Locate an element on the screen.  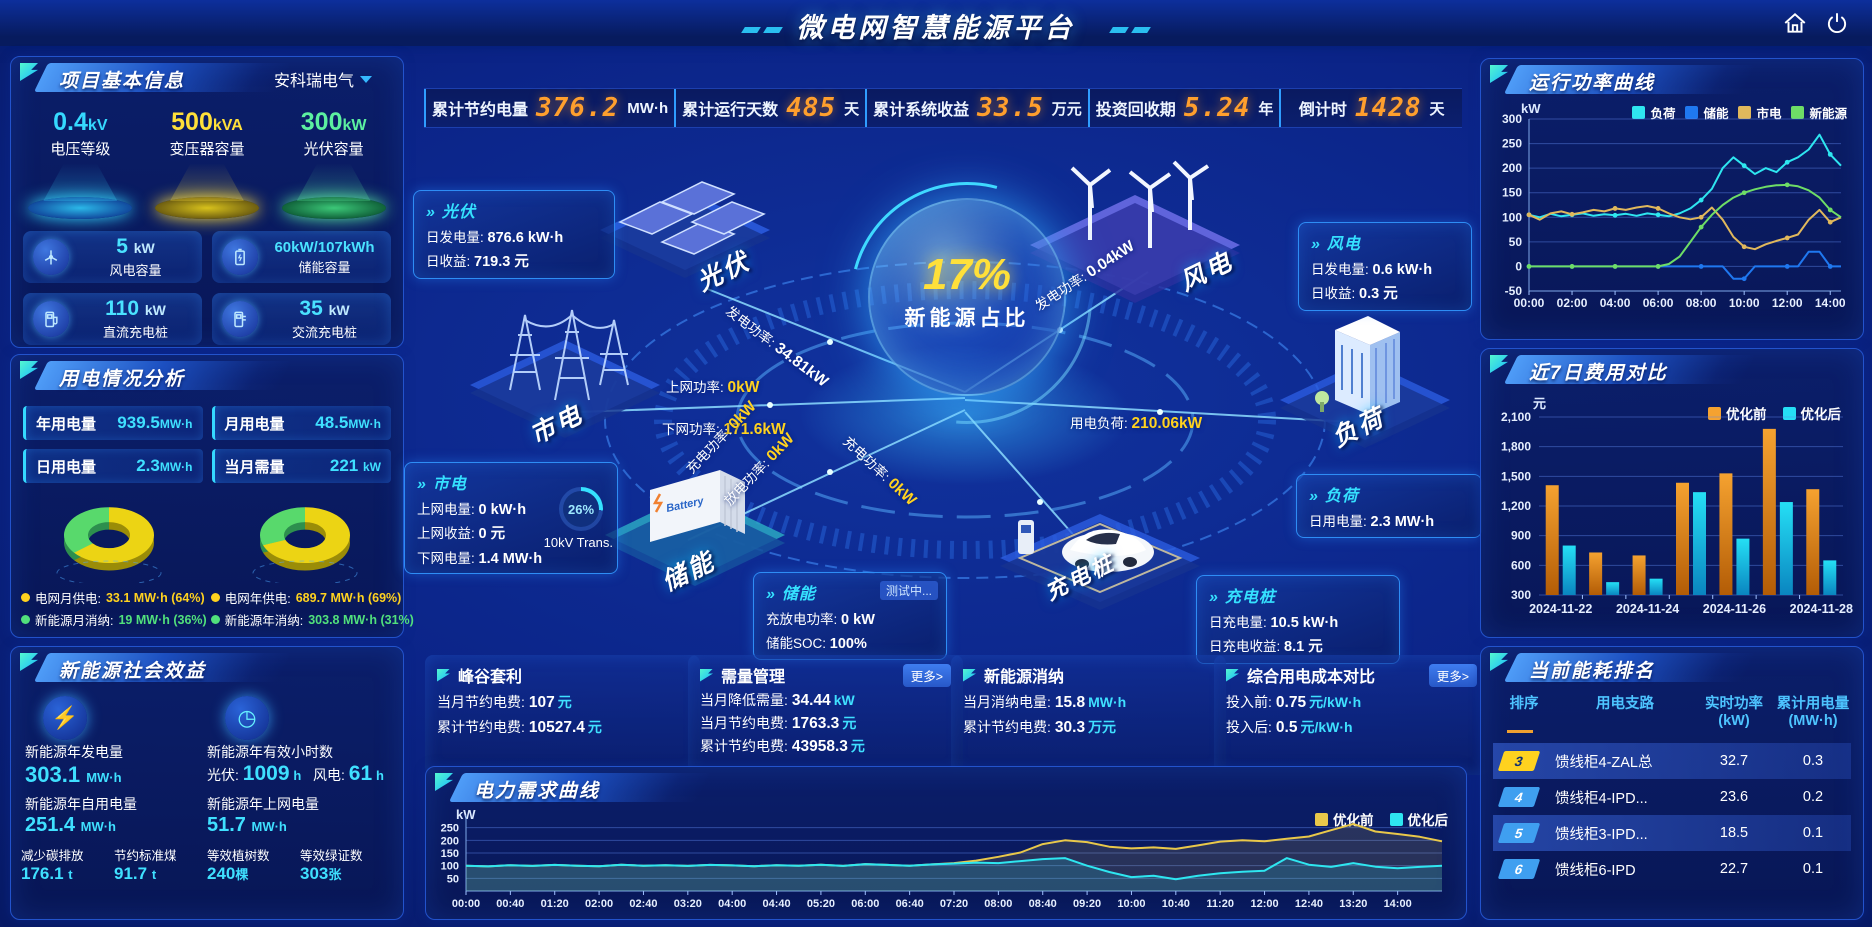
table-row: 3 馈线柜4-ZAL总 32.7 0.3 is located at coordinates (1672, 761).